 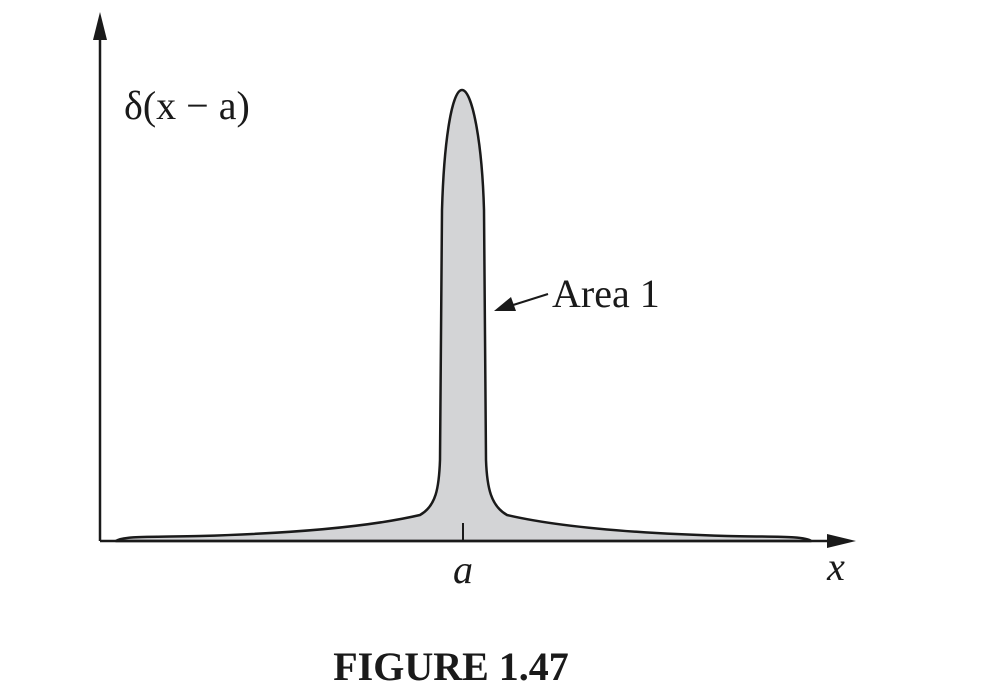 I want to click on annotation-arrow-line, so click(x=529, y=300).